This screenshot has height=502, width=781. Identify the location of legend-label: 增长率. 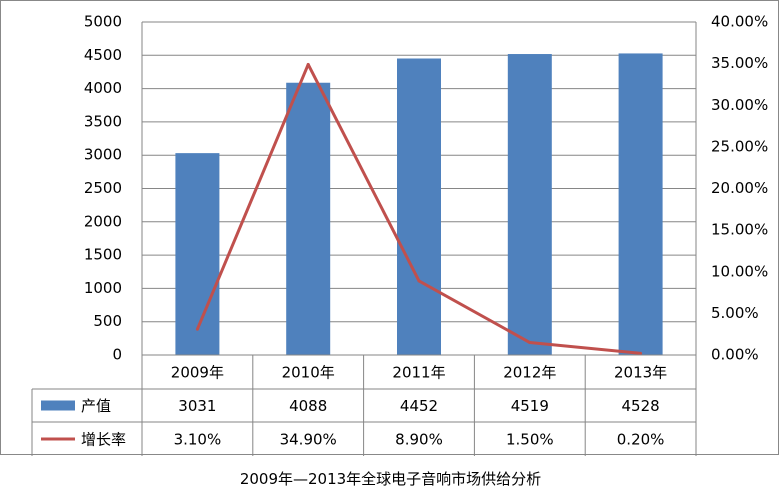
(103, 440).